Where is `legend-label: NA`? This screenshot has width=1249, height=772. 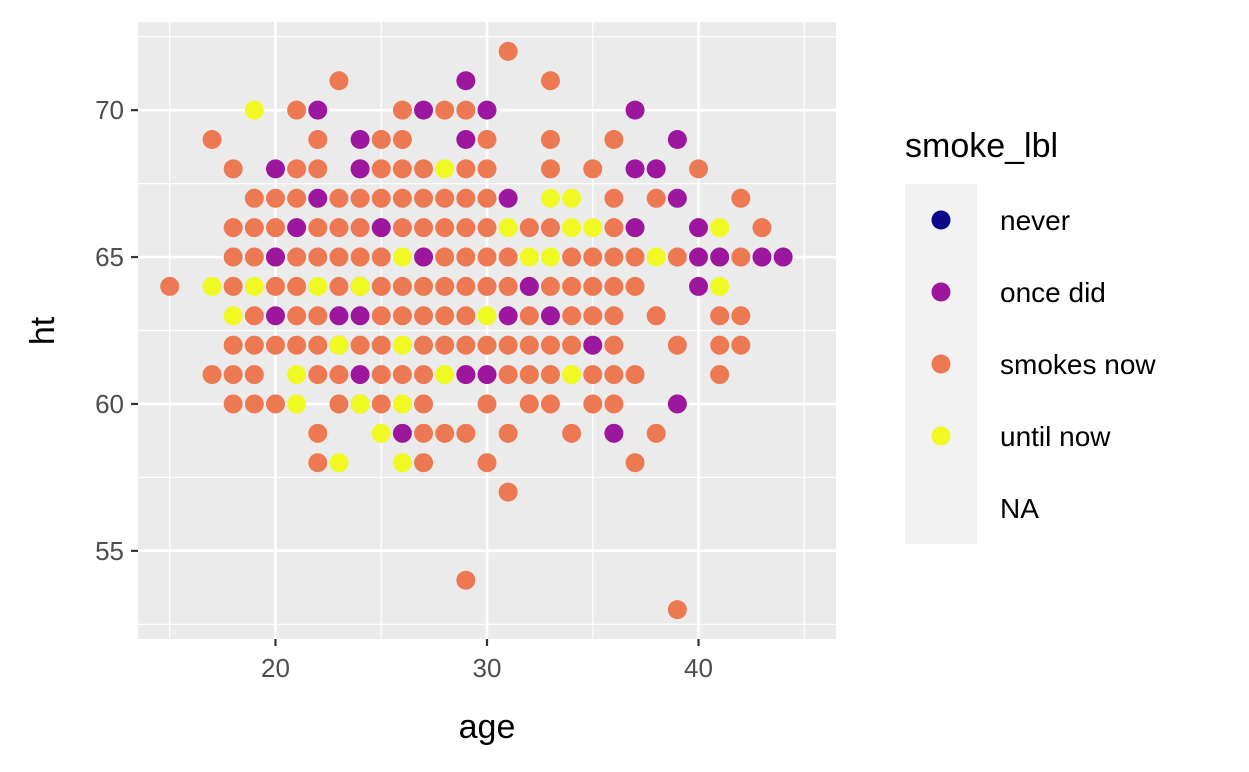 legend-label: NA is located at coordinates (1019, 508).